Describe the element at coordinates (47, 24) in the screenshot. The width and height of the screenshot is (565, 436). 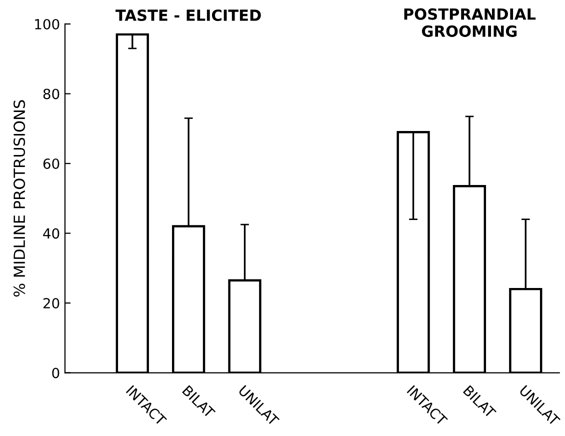
I see `y-tick-label: 100` at that location.